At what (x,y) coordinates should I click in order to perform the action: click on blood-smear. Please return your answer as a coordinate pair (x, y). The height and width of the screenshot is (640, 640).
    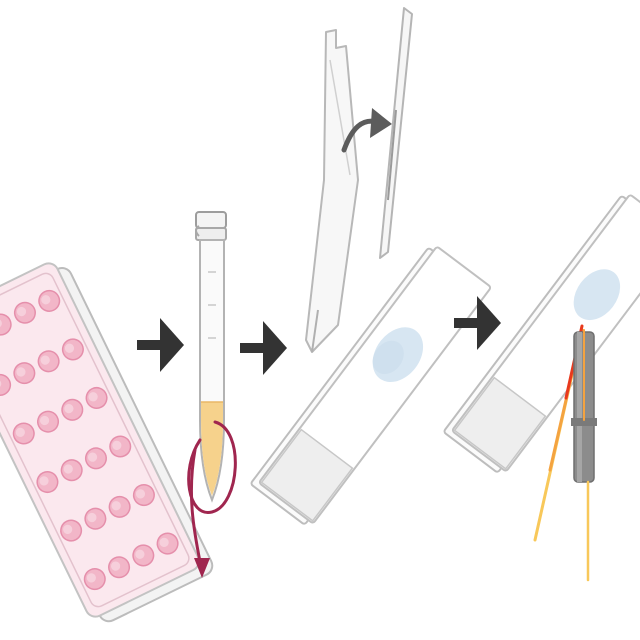
    Looking at the image, I should click on (597, 295).